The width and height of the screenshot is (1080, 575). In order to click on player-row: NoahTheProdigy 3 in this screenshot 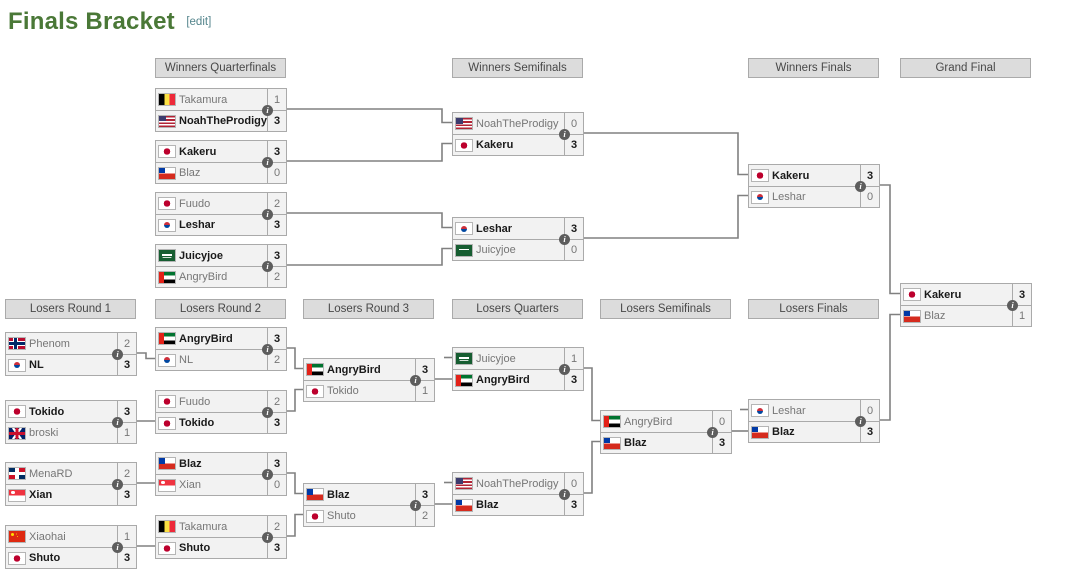, I will do `click(221, 120)`.